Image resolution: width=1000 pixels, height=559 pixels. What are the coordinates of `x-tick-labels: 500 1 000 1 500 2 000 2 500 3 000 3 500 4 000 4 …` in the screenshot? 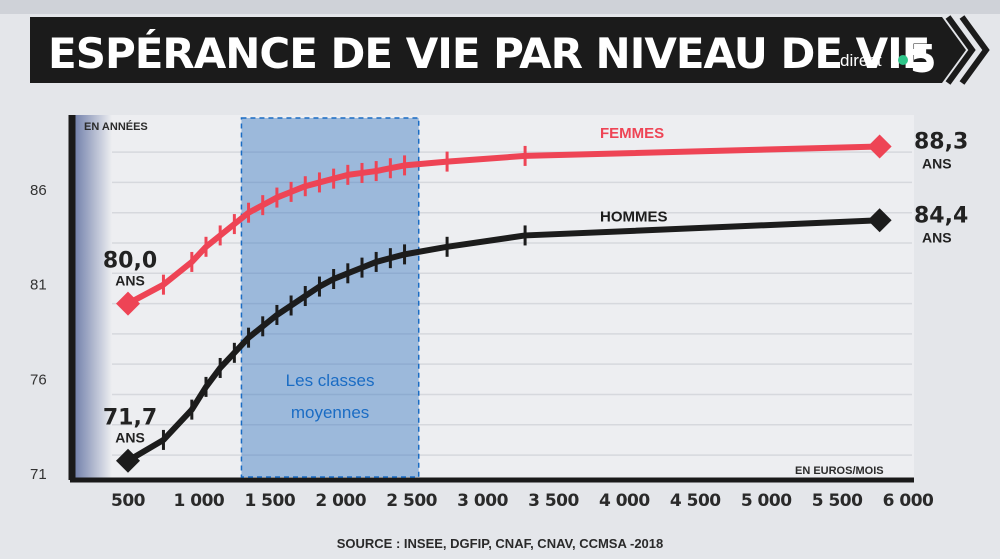 It's located at (523, 501).